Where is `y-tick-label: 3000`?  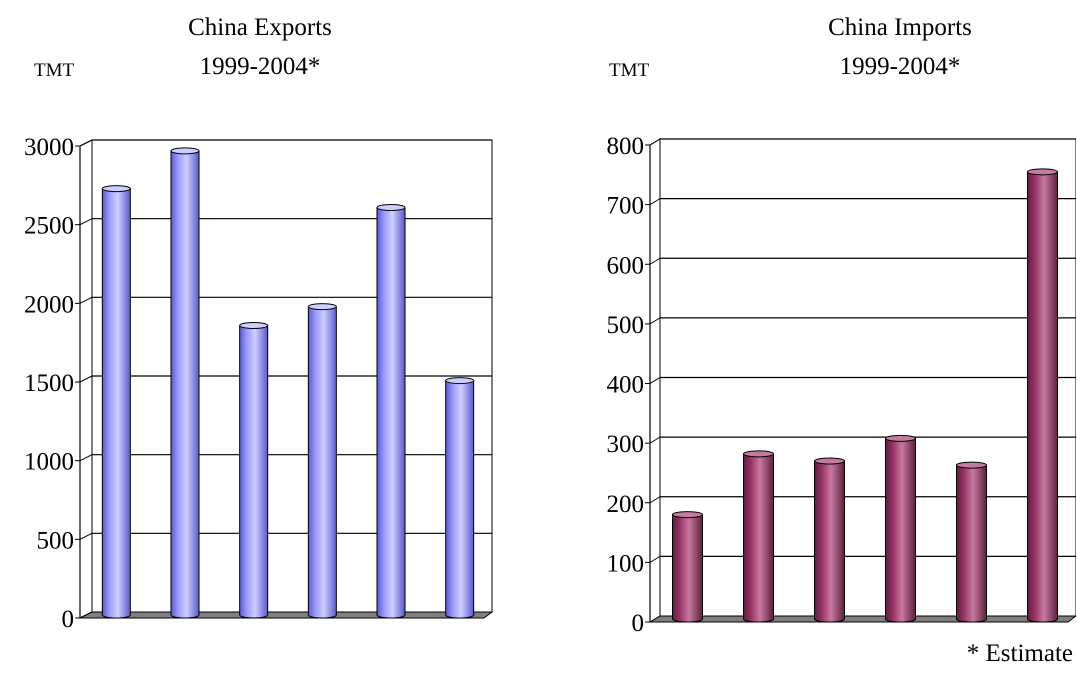
y-tick-label: 3000 is located at coordinates (49, 147).